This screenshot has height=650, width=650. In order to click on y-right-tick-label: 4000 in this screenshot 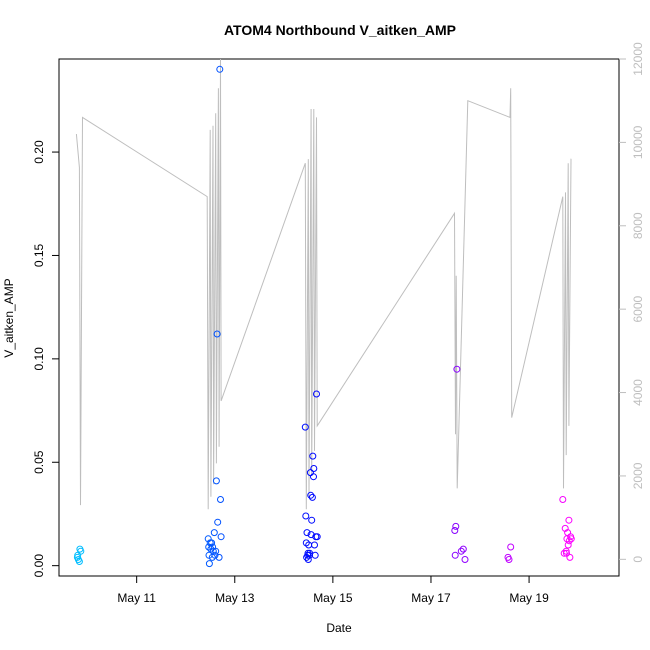, I will do `click(638, 392)`.